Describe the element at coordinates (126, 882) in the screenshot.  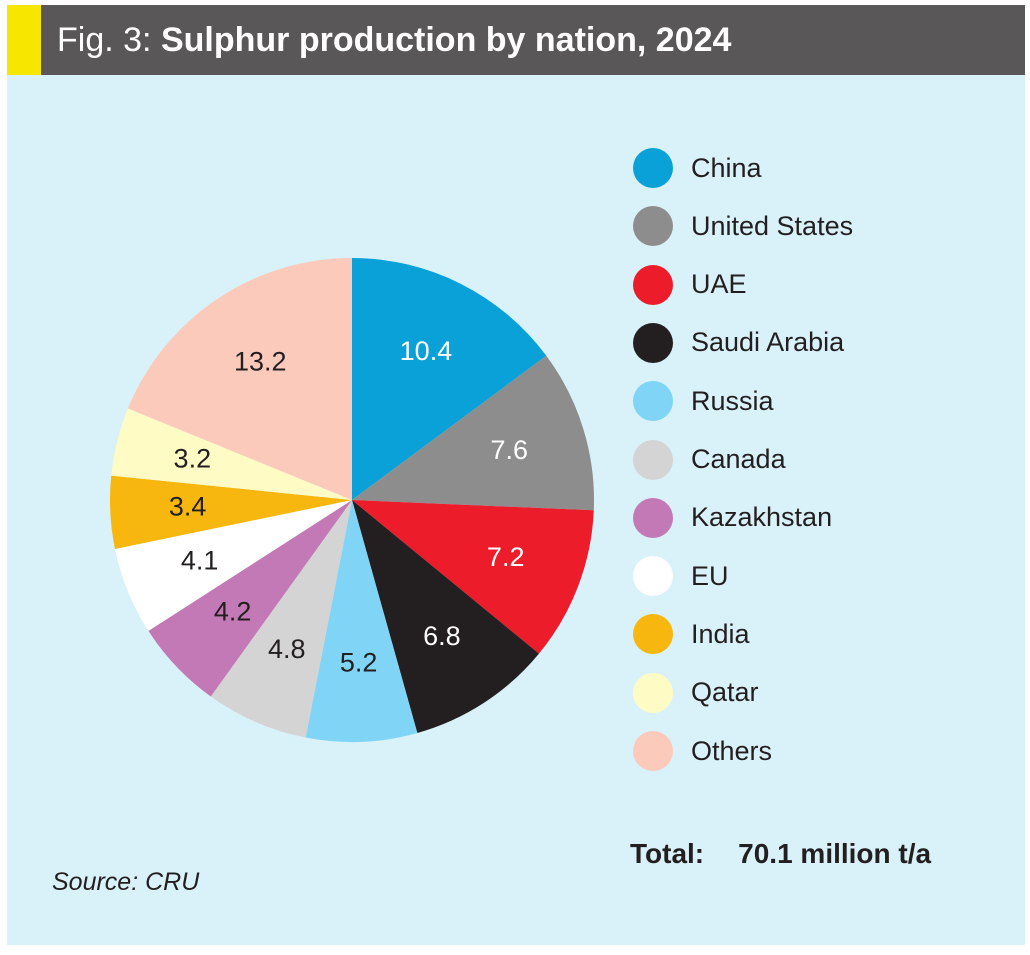
I see `source-note: Source: CRU` at that location.